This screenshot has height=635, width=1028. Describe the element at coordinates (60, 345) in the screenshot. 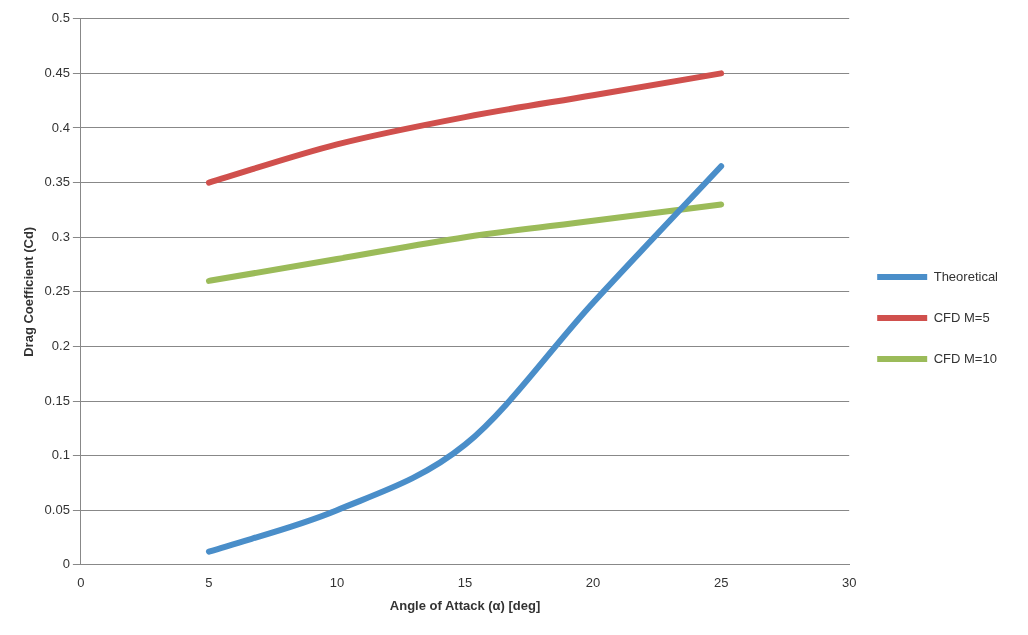

I see `y-tick-label: 0.2` at that location.